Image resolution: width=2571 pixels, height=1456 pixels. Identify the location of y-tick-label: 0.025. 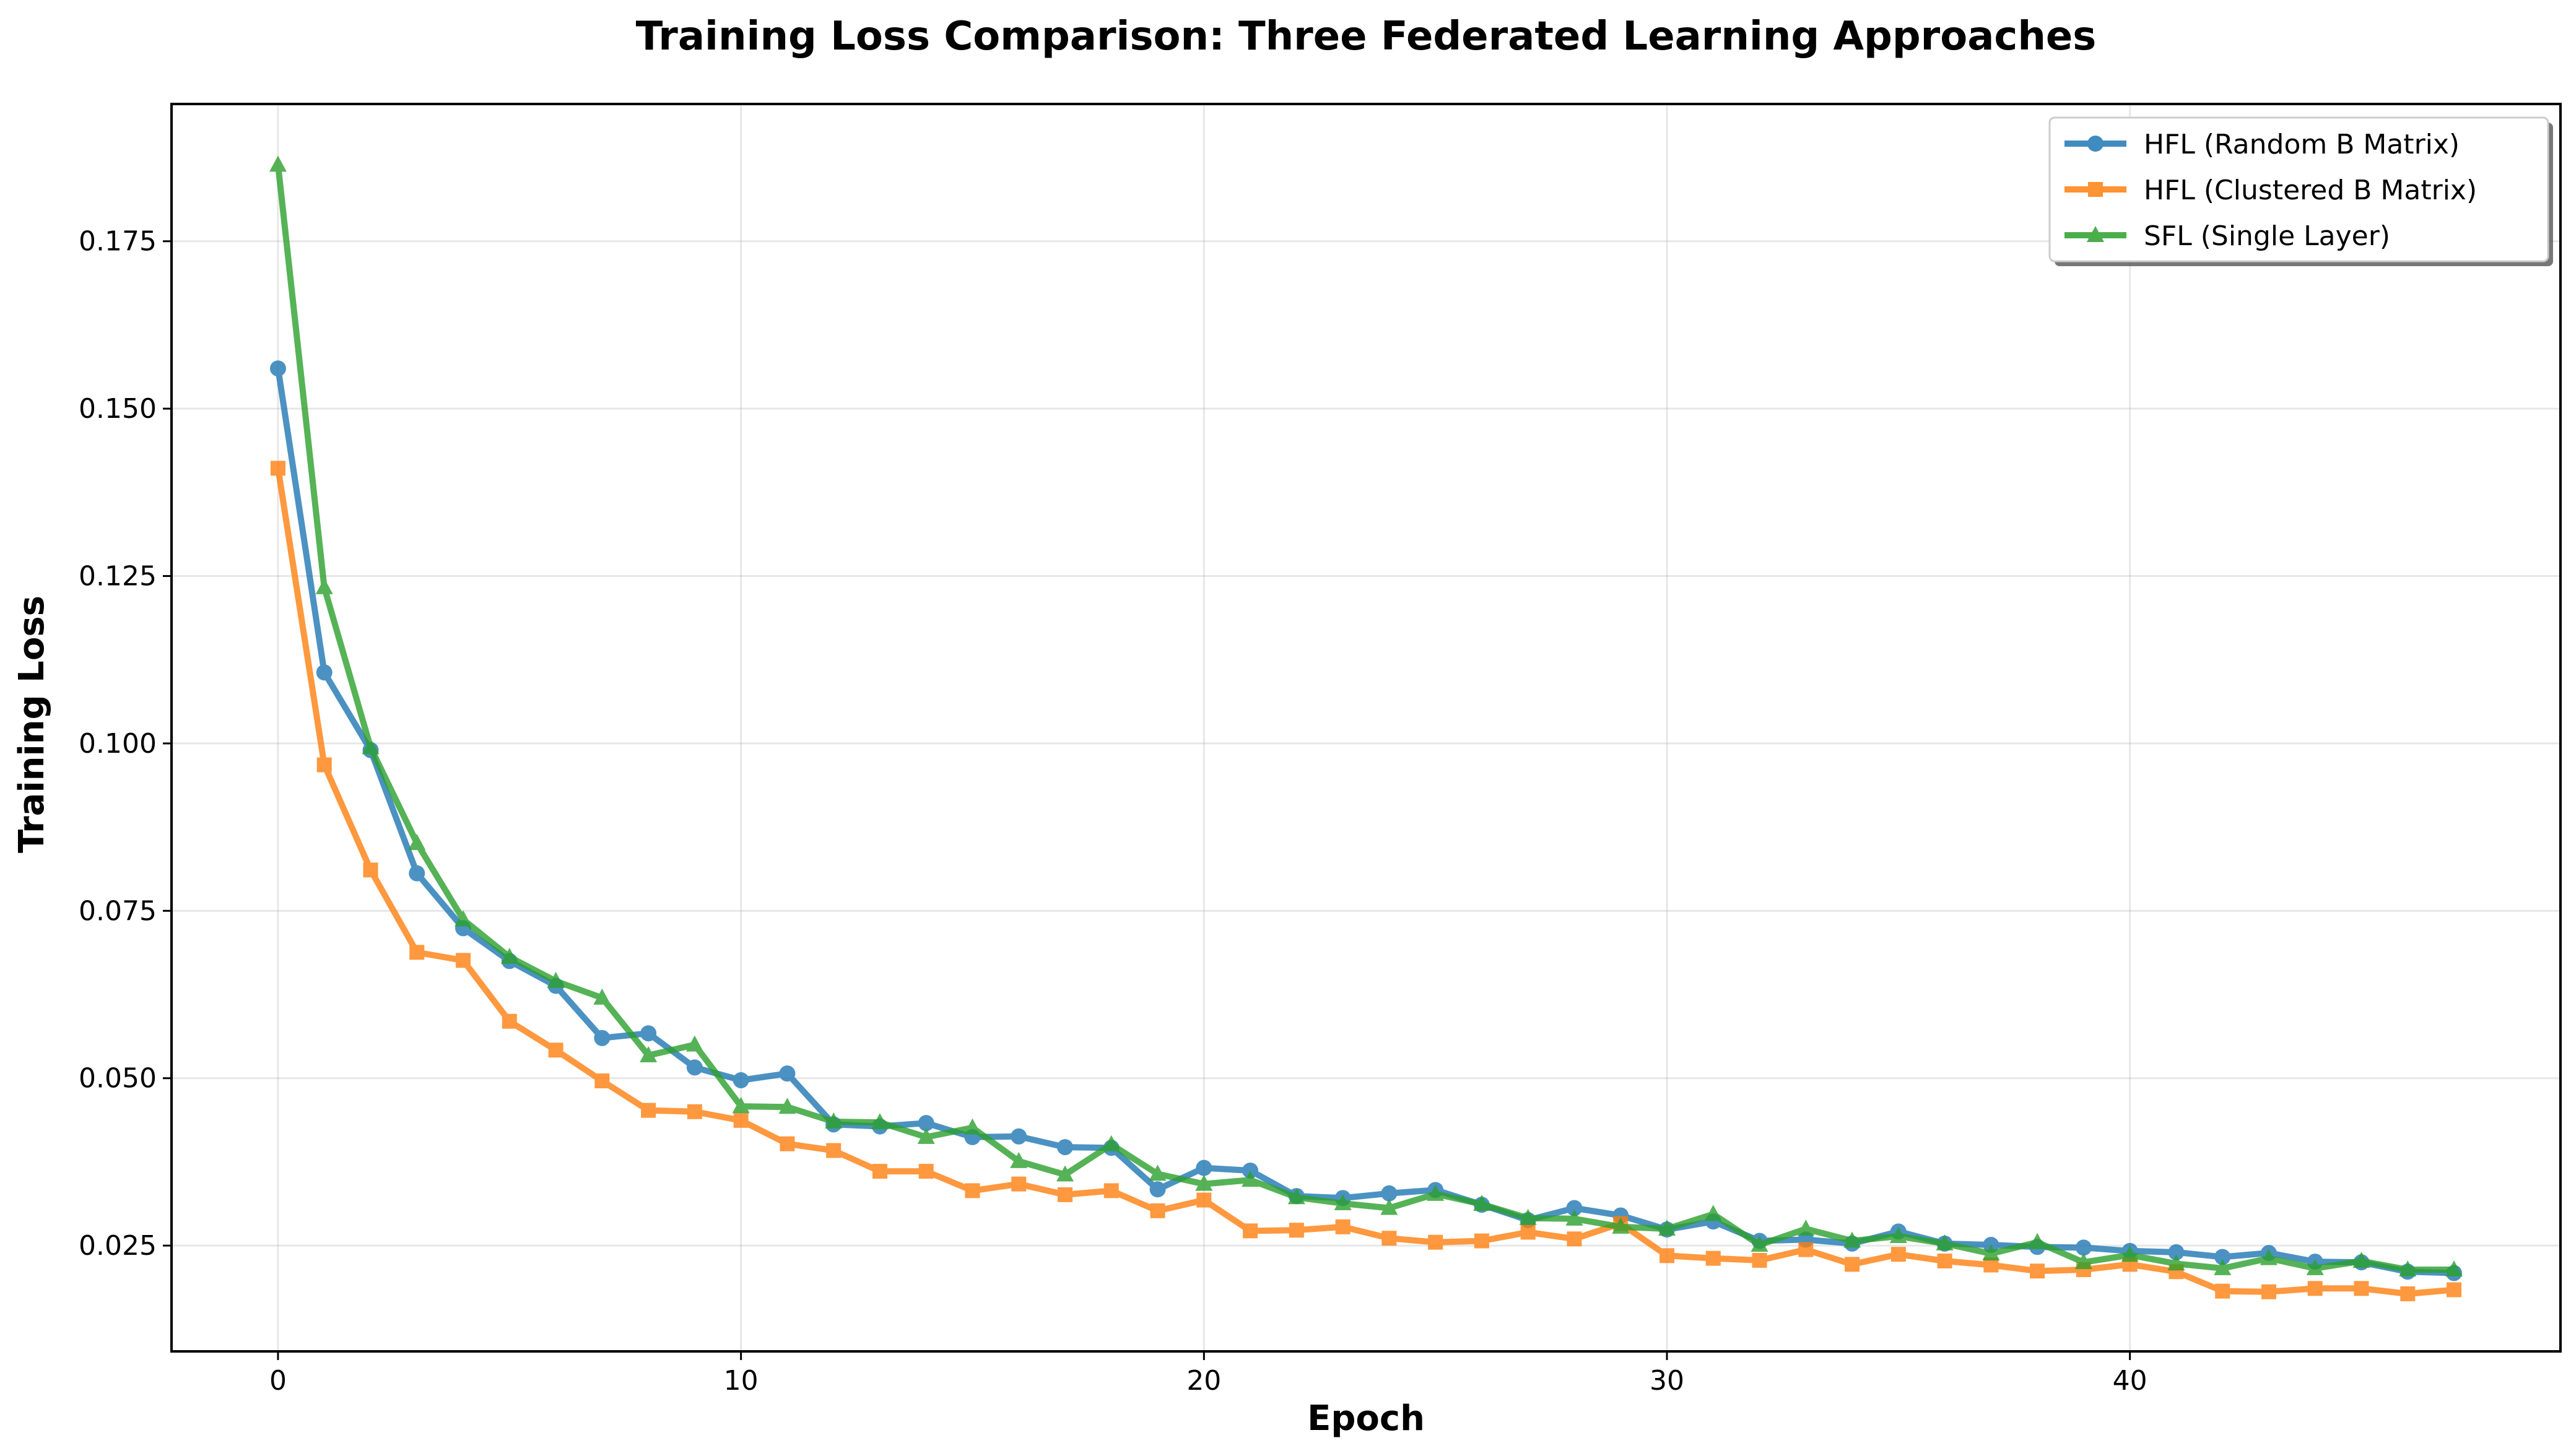
(118, 1246).